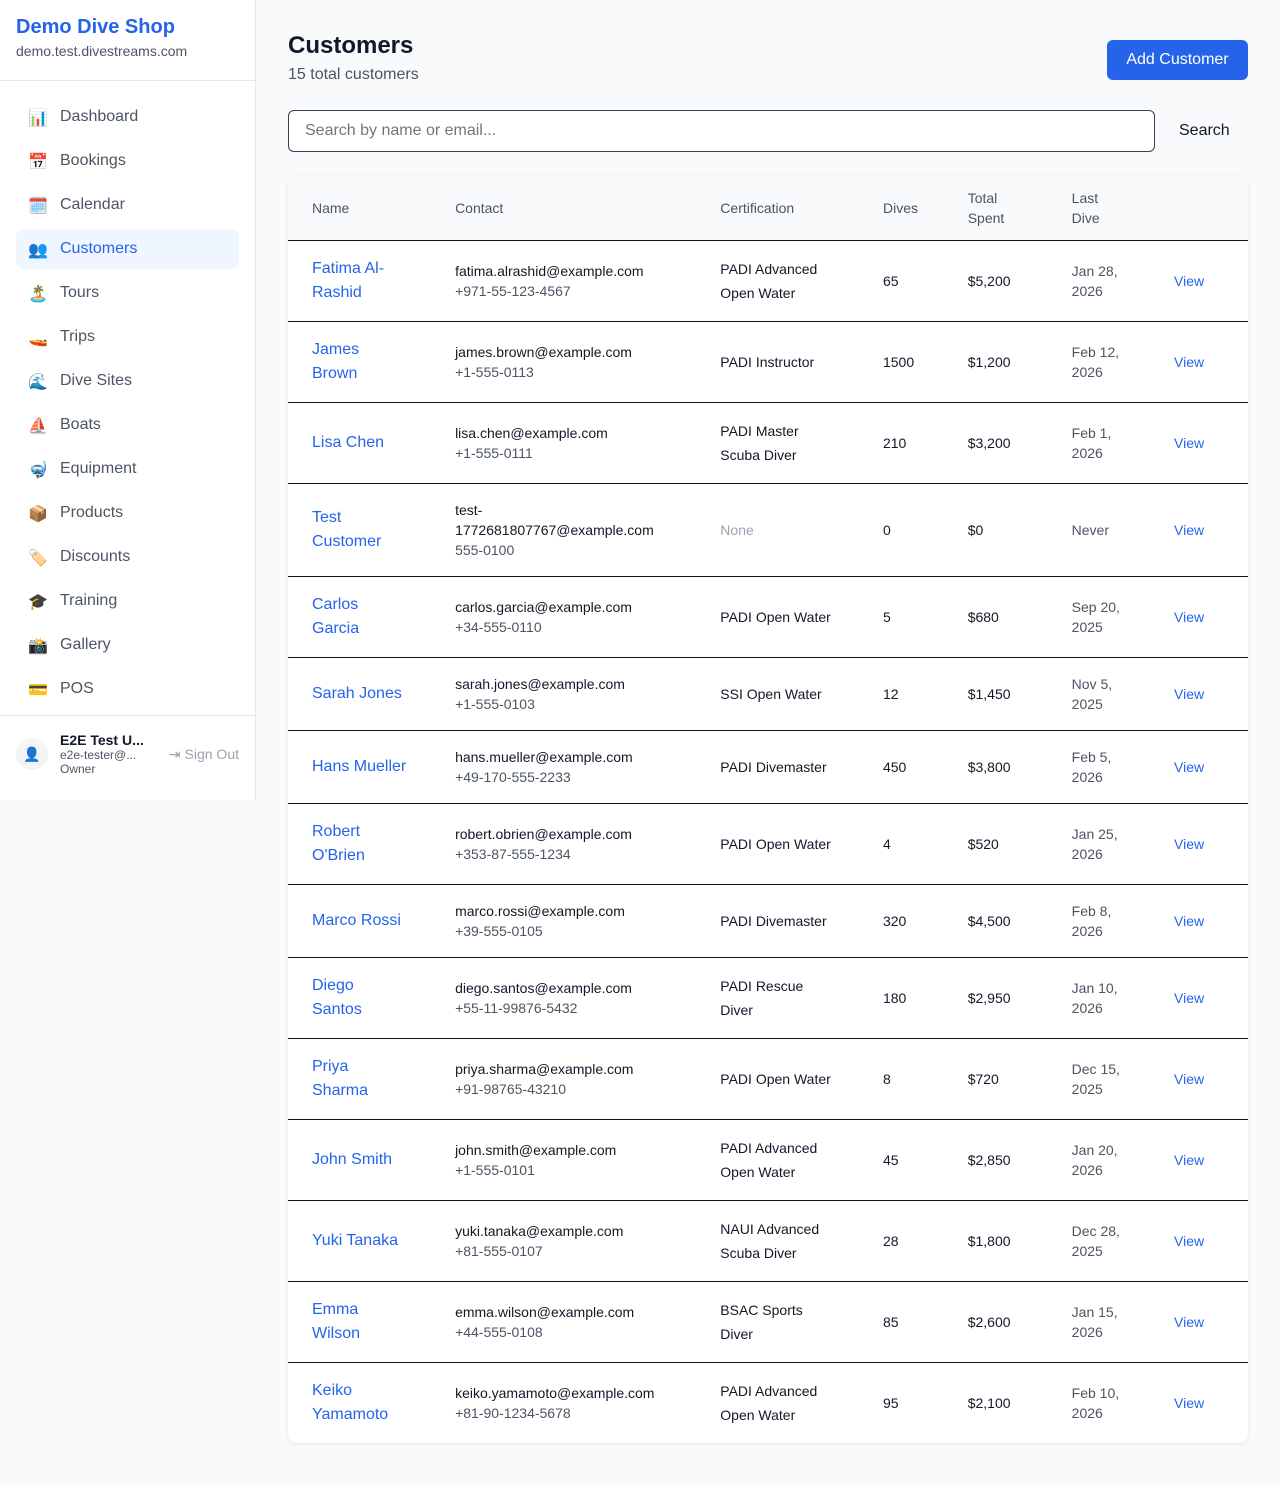 The height and width of the screenshot is (1485, 1280). Describe the element at coordinates (901, 1160) in the screenshot. I see `dives: 45` at that location.